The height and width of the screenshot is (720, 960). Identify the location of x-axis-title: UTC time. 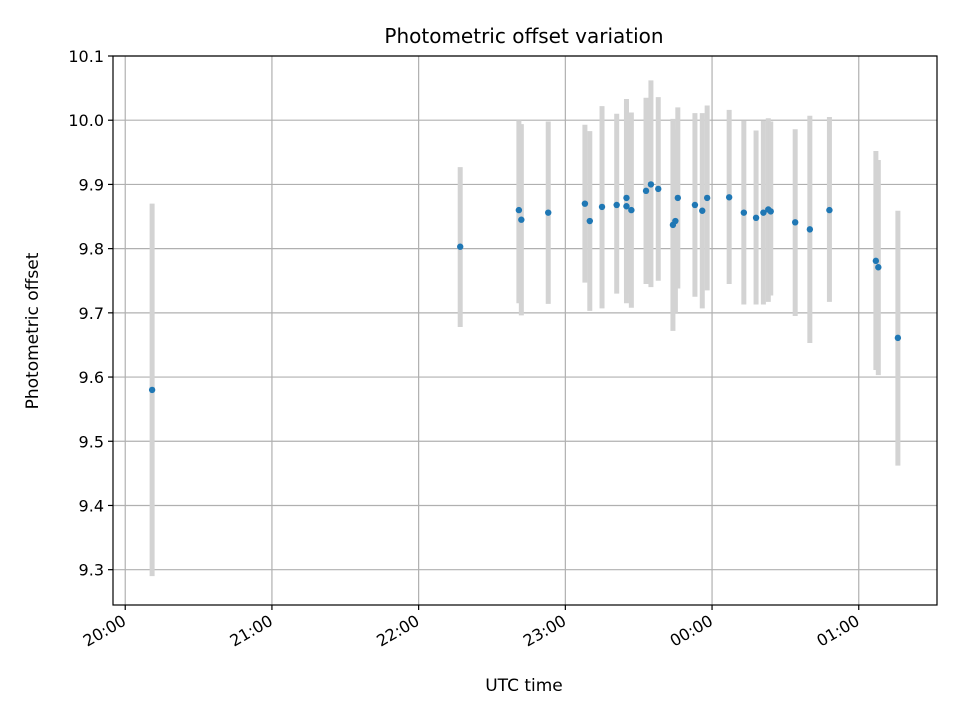
(524, 686).